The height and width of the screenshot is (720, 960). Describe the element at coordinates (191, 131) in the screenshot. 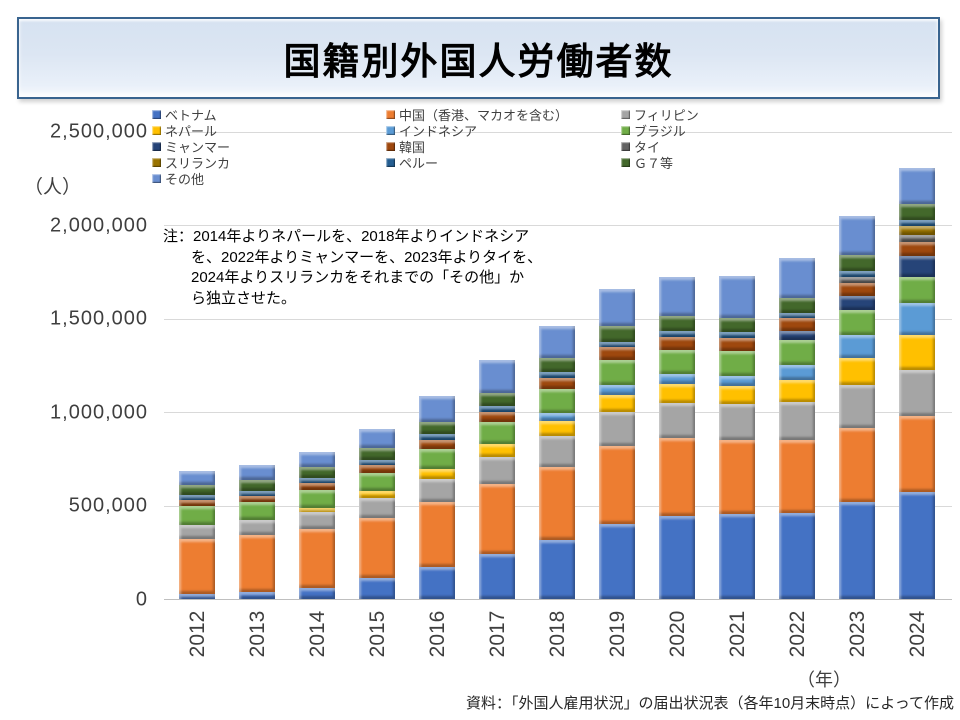

I see `legend-label: ネパール` at that location.